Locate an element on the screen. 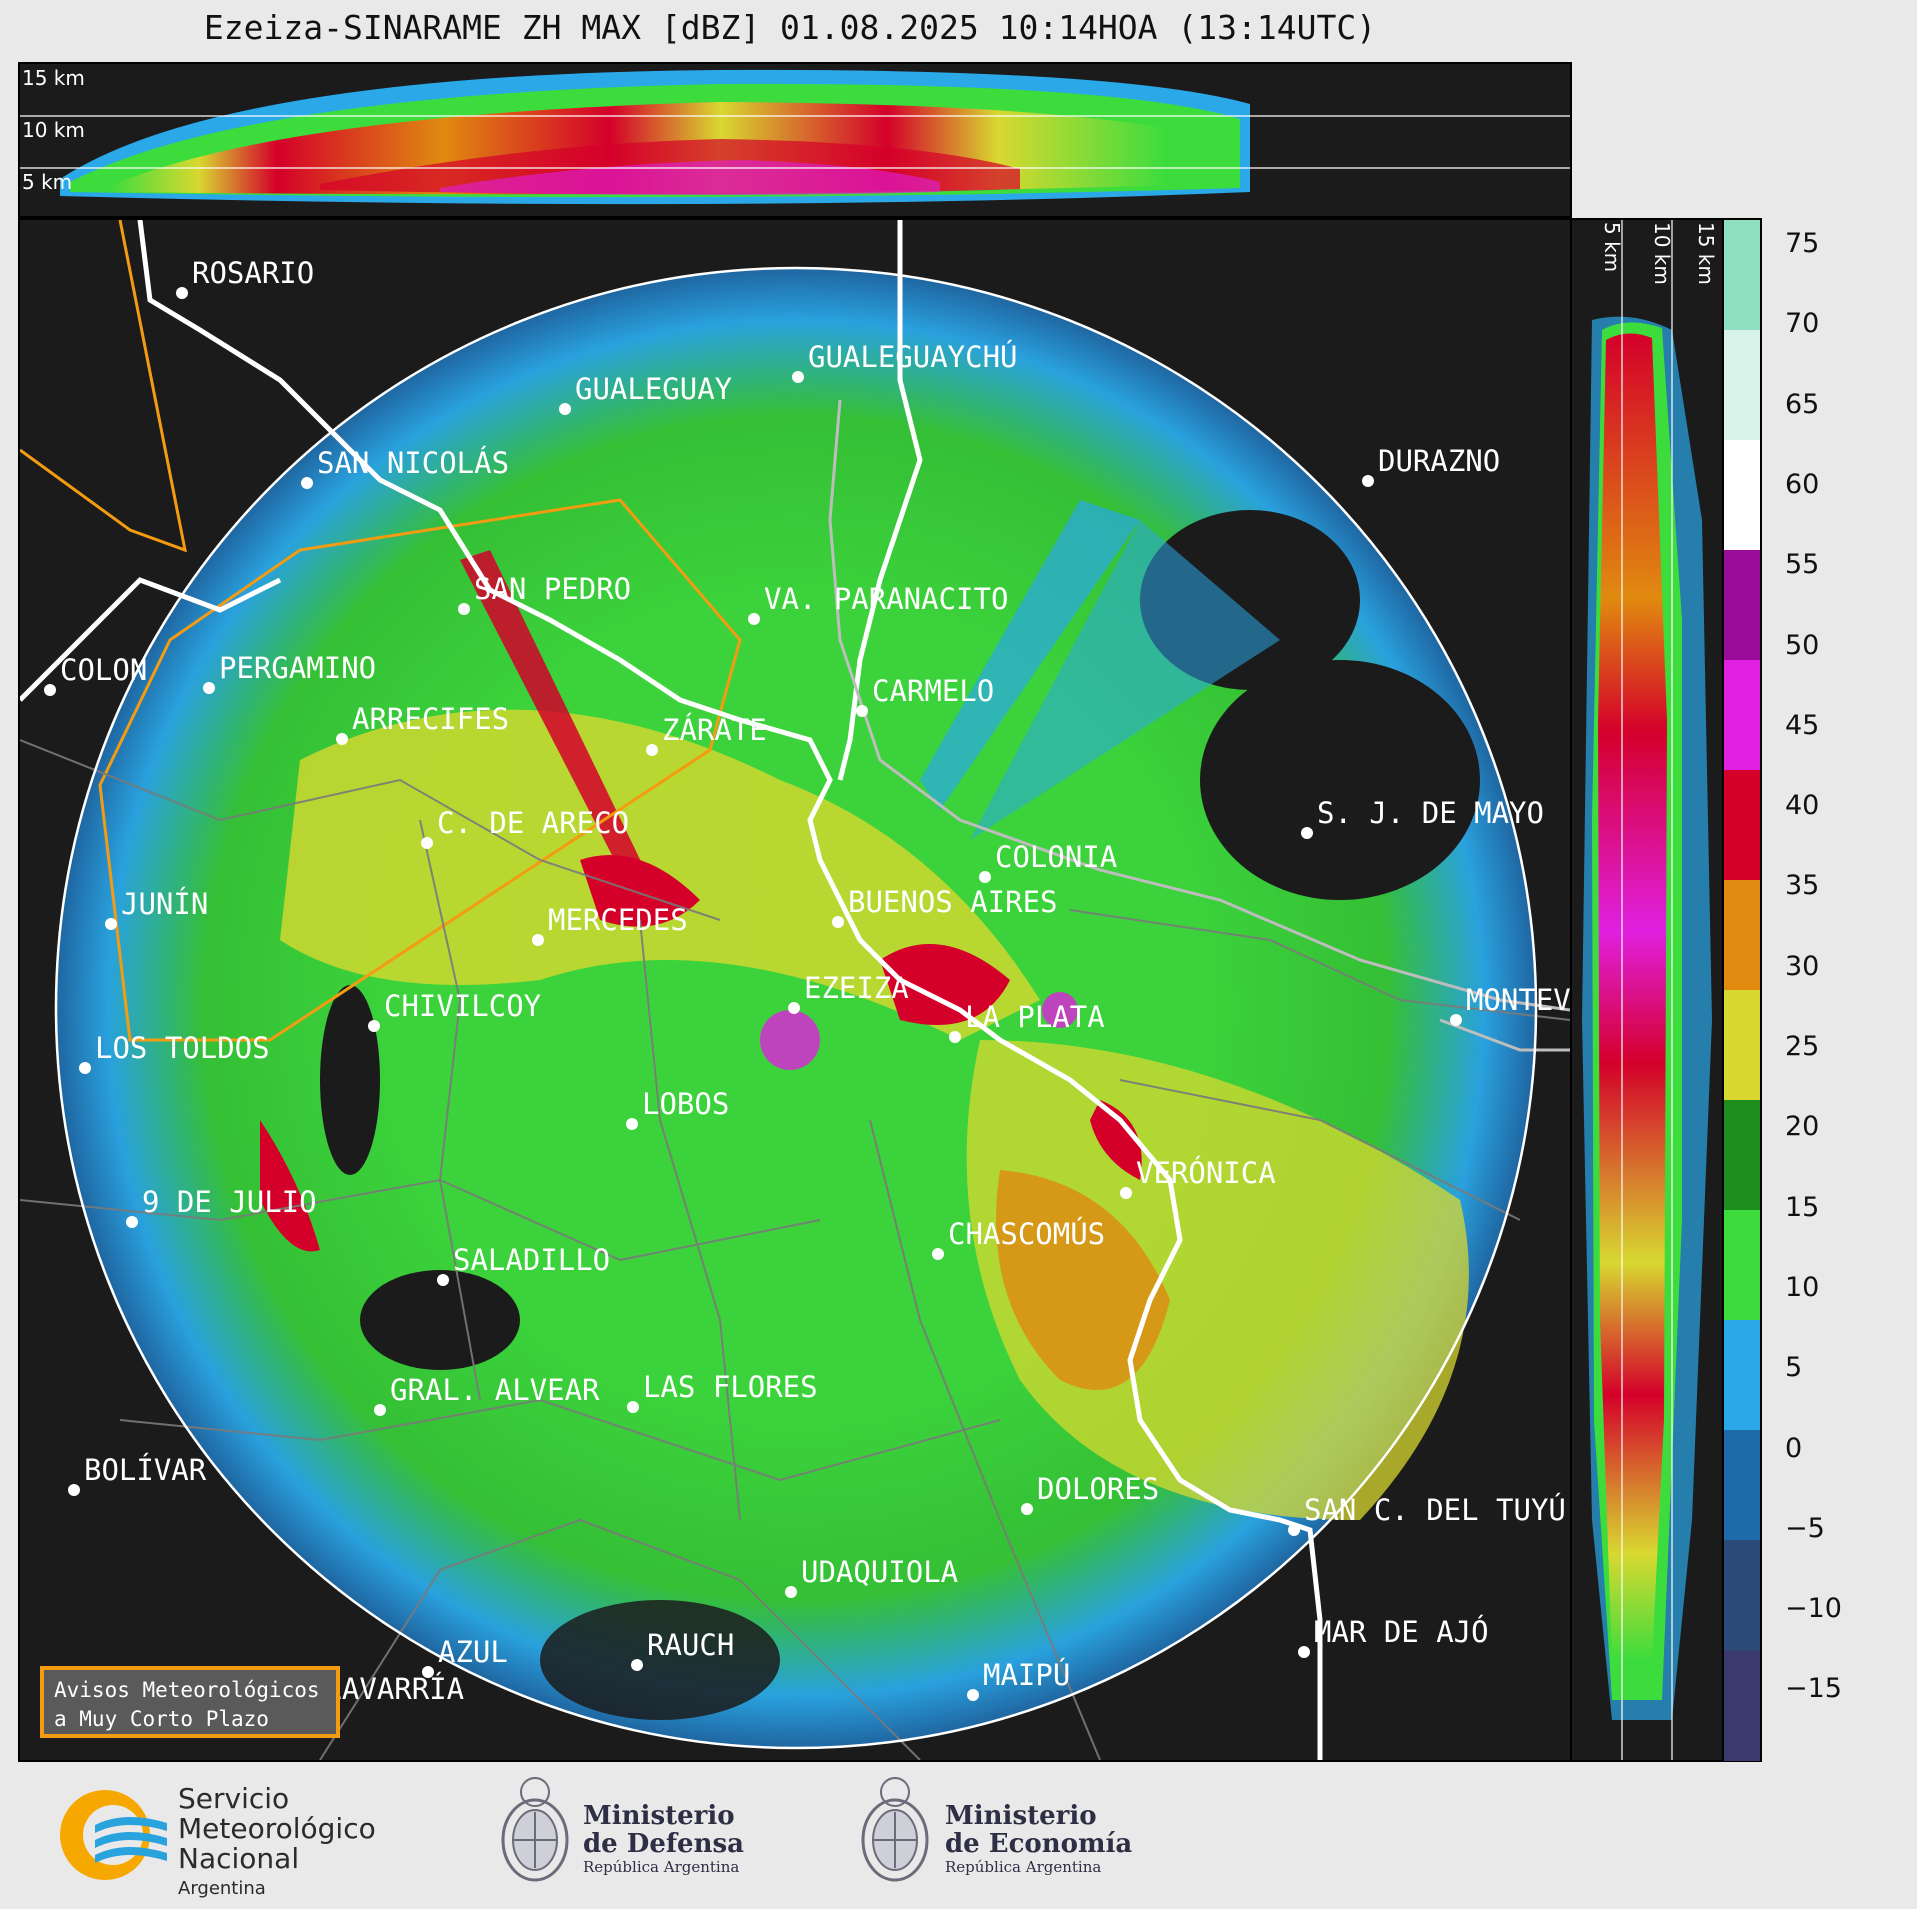  side-cross-section: 5 km 10 km 15 km is located at coordinates (1647, 990).